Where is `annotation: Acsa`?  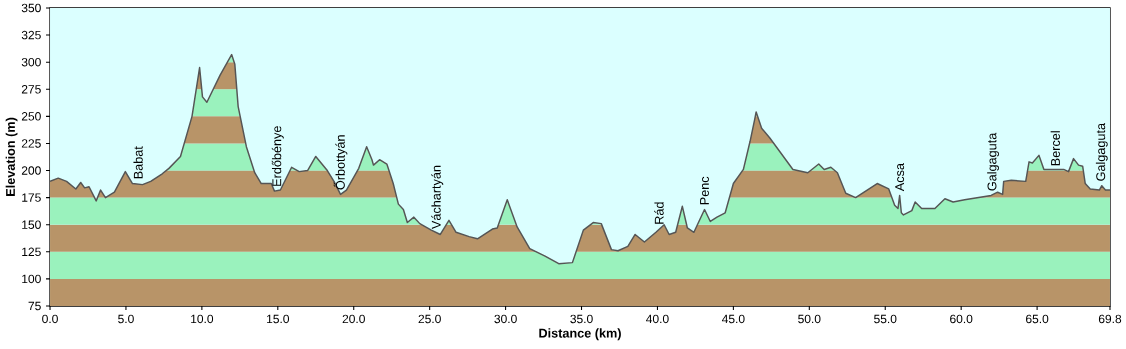
annotation: Acsa is located at coordinates (900, 177).